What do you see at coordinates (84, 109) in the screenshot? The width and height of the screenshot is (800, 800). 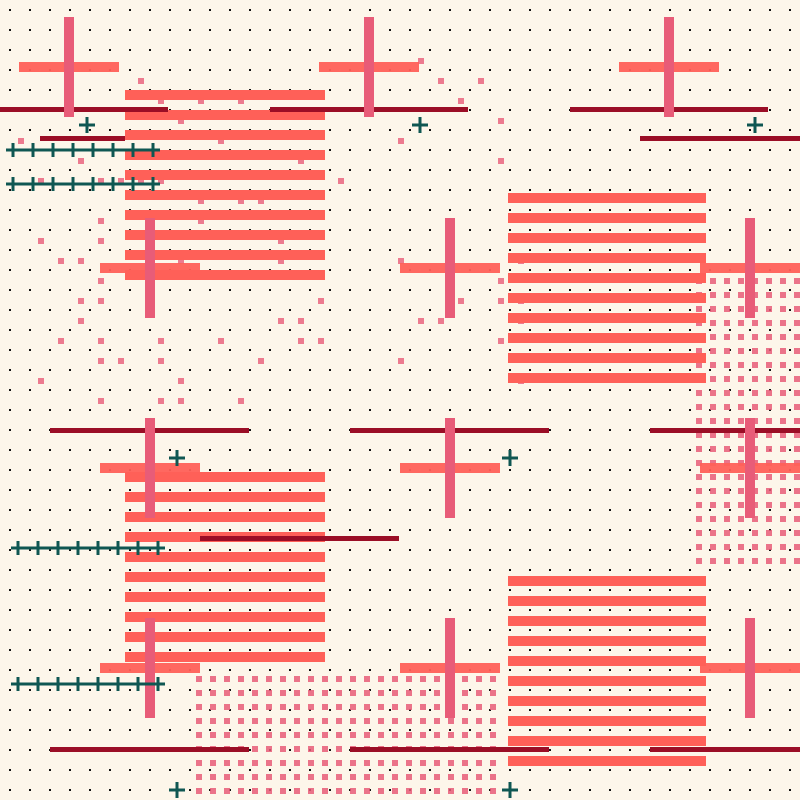 I see `crimson-rule` at bounding box center [84, 109].